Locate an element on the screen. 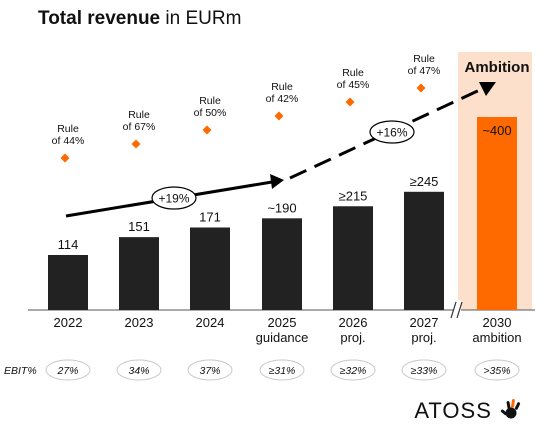 Image resolution: width=555 pixels, height=430 pixels. ebit-oval-2030 is located at coordinates (497, 370).